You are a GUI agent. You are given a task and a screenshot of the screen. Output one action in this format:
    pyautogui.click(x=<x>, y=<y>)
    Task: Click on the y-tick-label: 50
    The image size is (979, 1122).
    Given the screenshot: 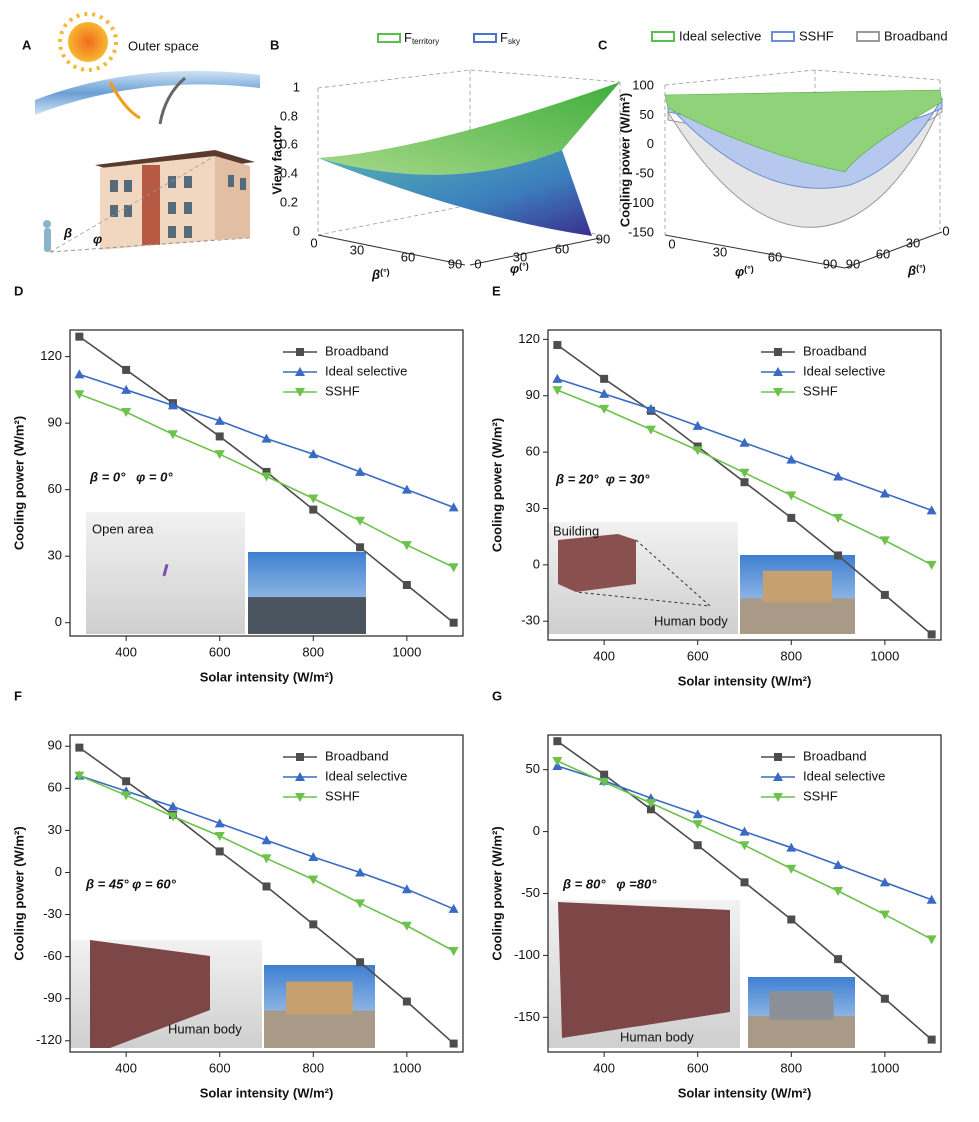 What is the action you would take?
    pyautogui.click(x=533, y=768)
    